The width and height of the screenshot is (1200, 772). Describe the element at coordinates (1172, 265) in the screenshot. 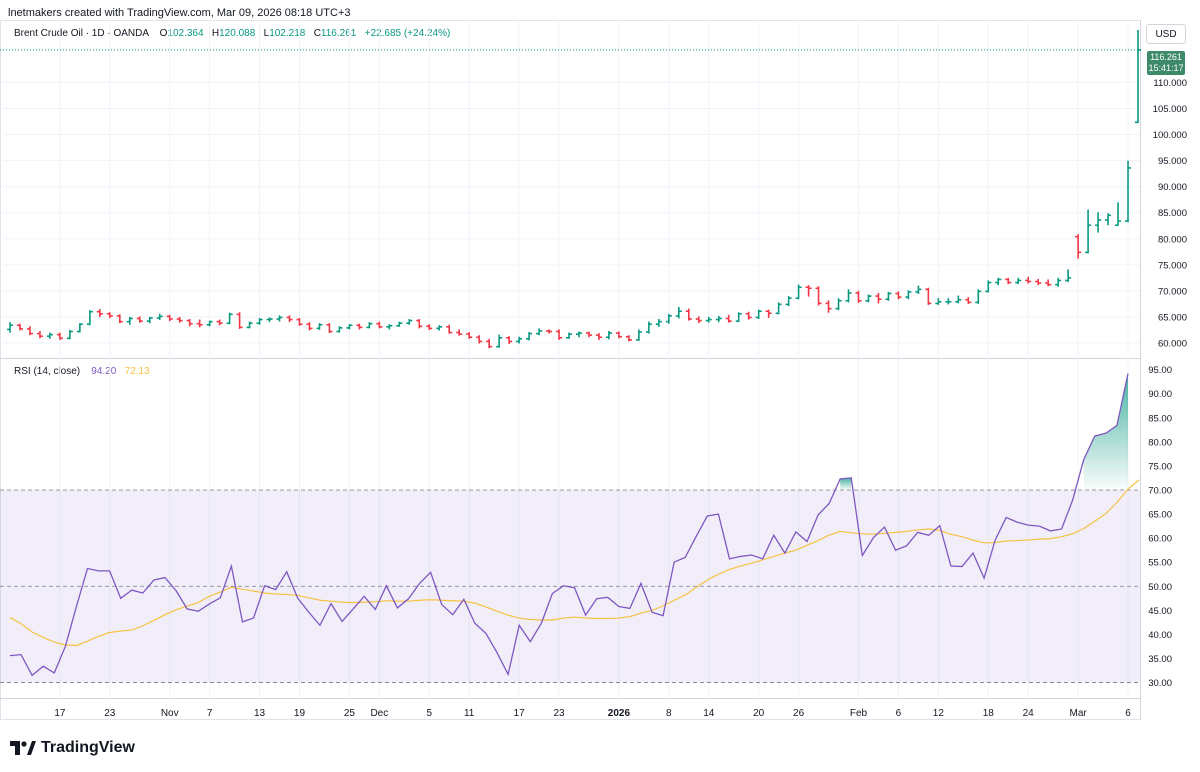

I see `price-tick-label: 75.000` at that location.